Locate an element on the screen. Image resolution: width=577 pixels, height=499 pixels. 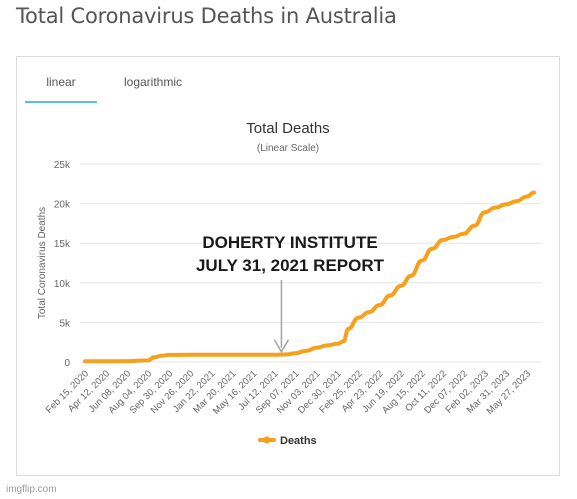
annotation-text: JULY 31, 2021 REPORT is located at coordinates (290, 265).